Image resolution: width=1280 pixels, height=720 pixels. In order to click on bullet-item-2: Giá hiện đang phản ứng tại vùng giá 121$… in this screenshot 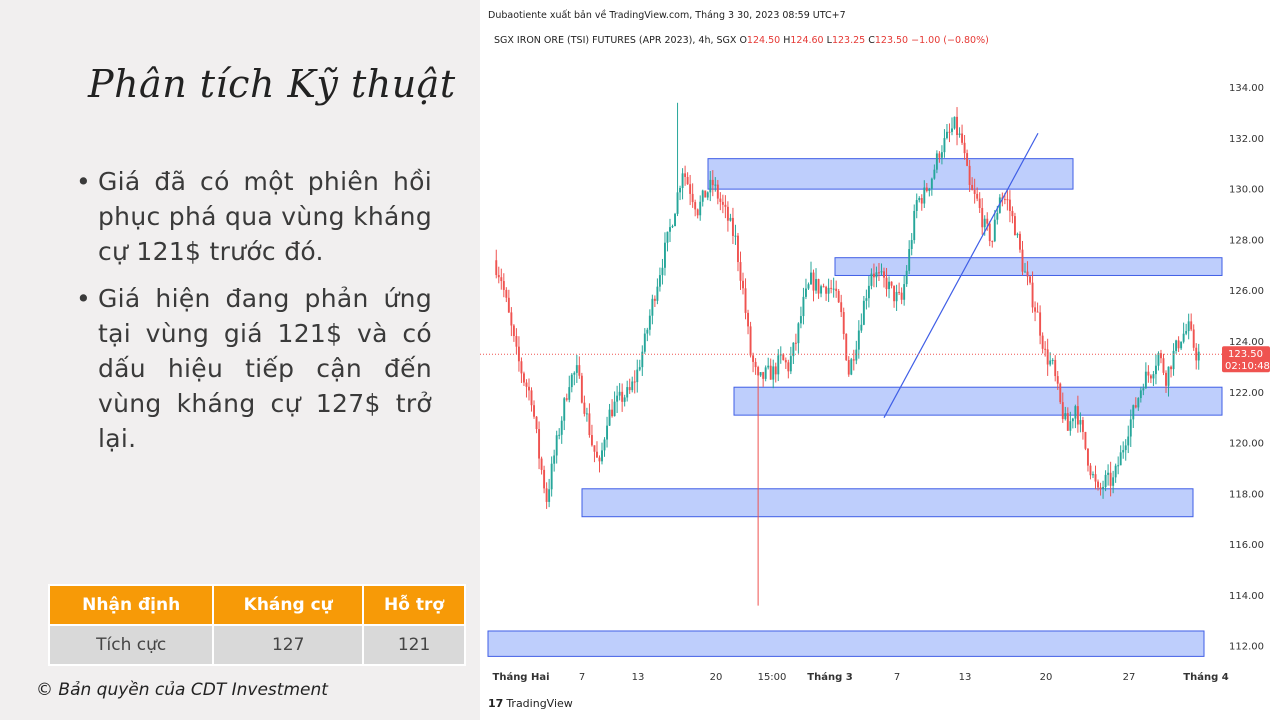, I will do `click(254, 368)`.